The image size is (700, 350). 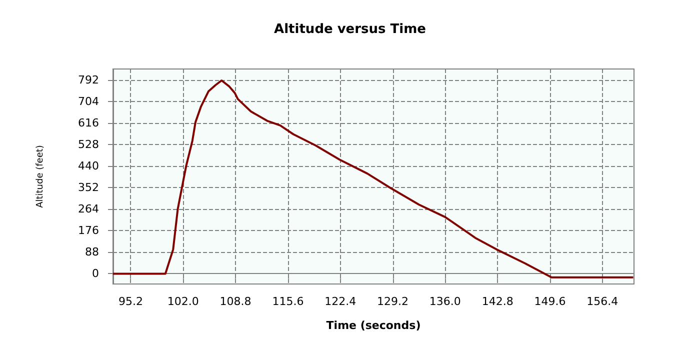 What do you see at coordinates (88, 209) in the screenshot?
I see `y-tick-label: 264` at bounding box center [88, 209].